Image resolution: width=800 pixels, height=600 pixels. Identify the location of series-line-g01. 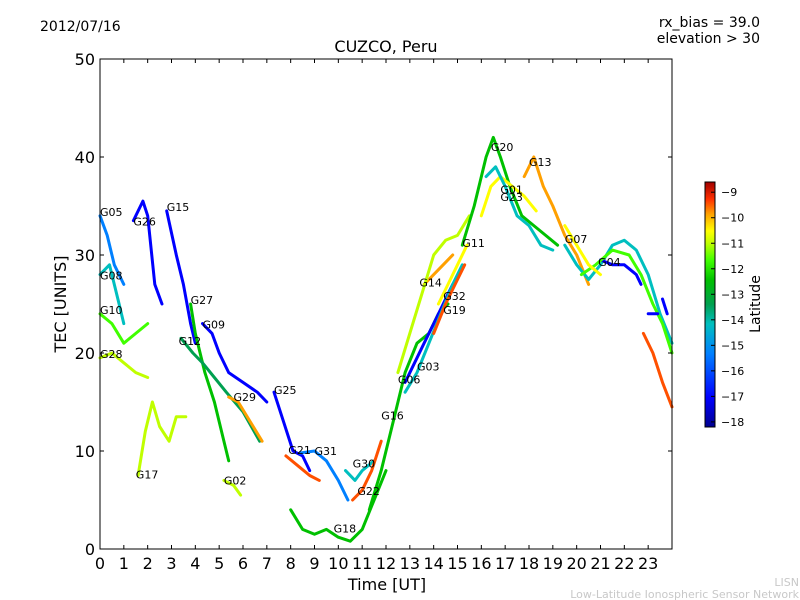
(508, 196).